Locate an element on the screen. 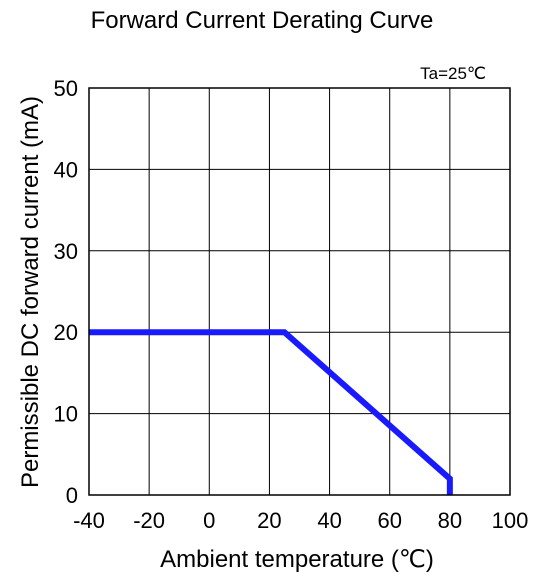  x-tick-label: -20 is located at coordinates (149, 520).